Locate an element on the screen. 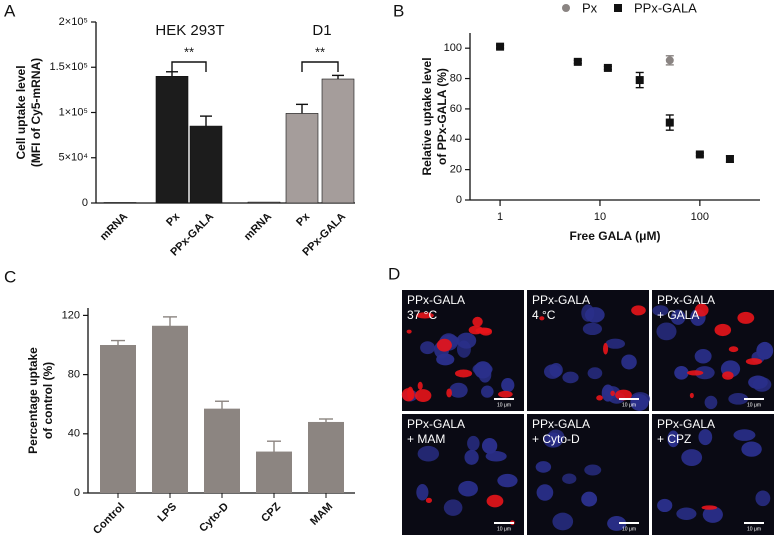 This screenshot has width=780, height=544. y-axis-label: Percentage uptake is located at coordinates (33, 400).